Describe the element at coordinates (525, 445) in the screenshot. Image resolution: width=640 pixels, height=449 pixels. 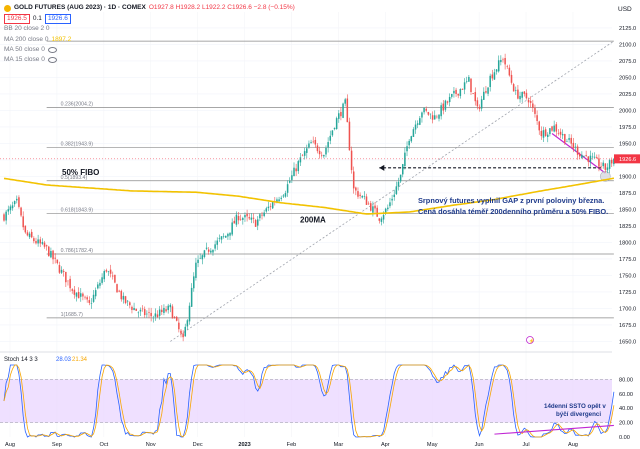
I see `time-tick-label: Jul` at that location.